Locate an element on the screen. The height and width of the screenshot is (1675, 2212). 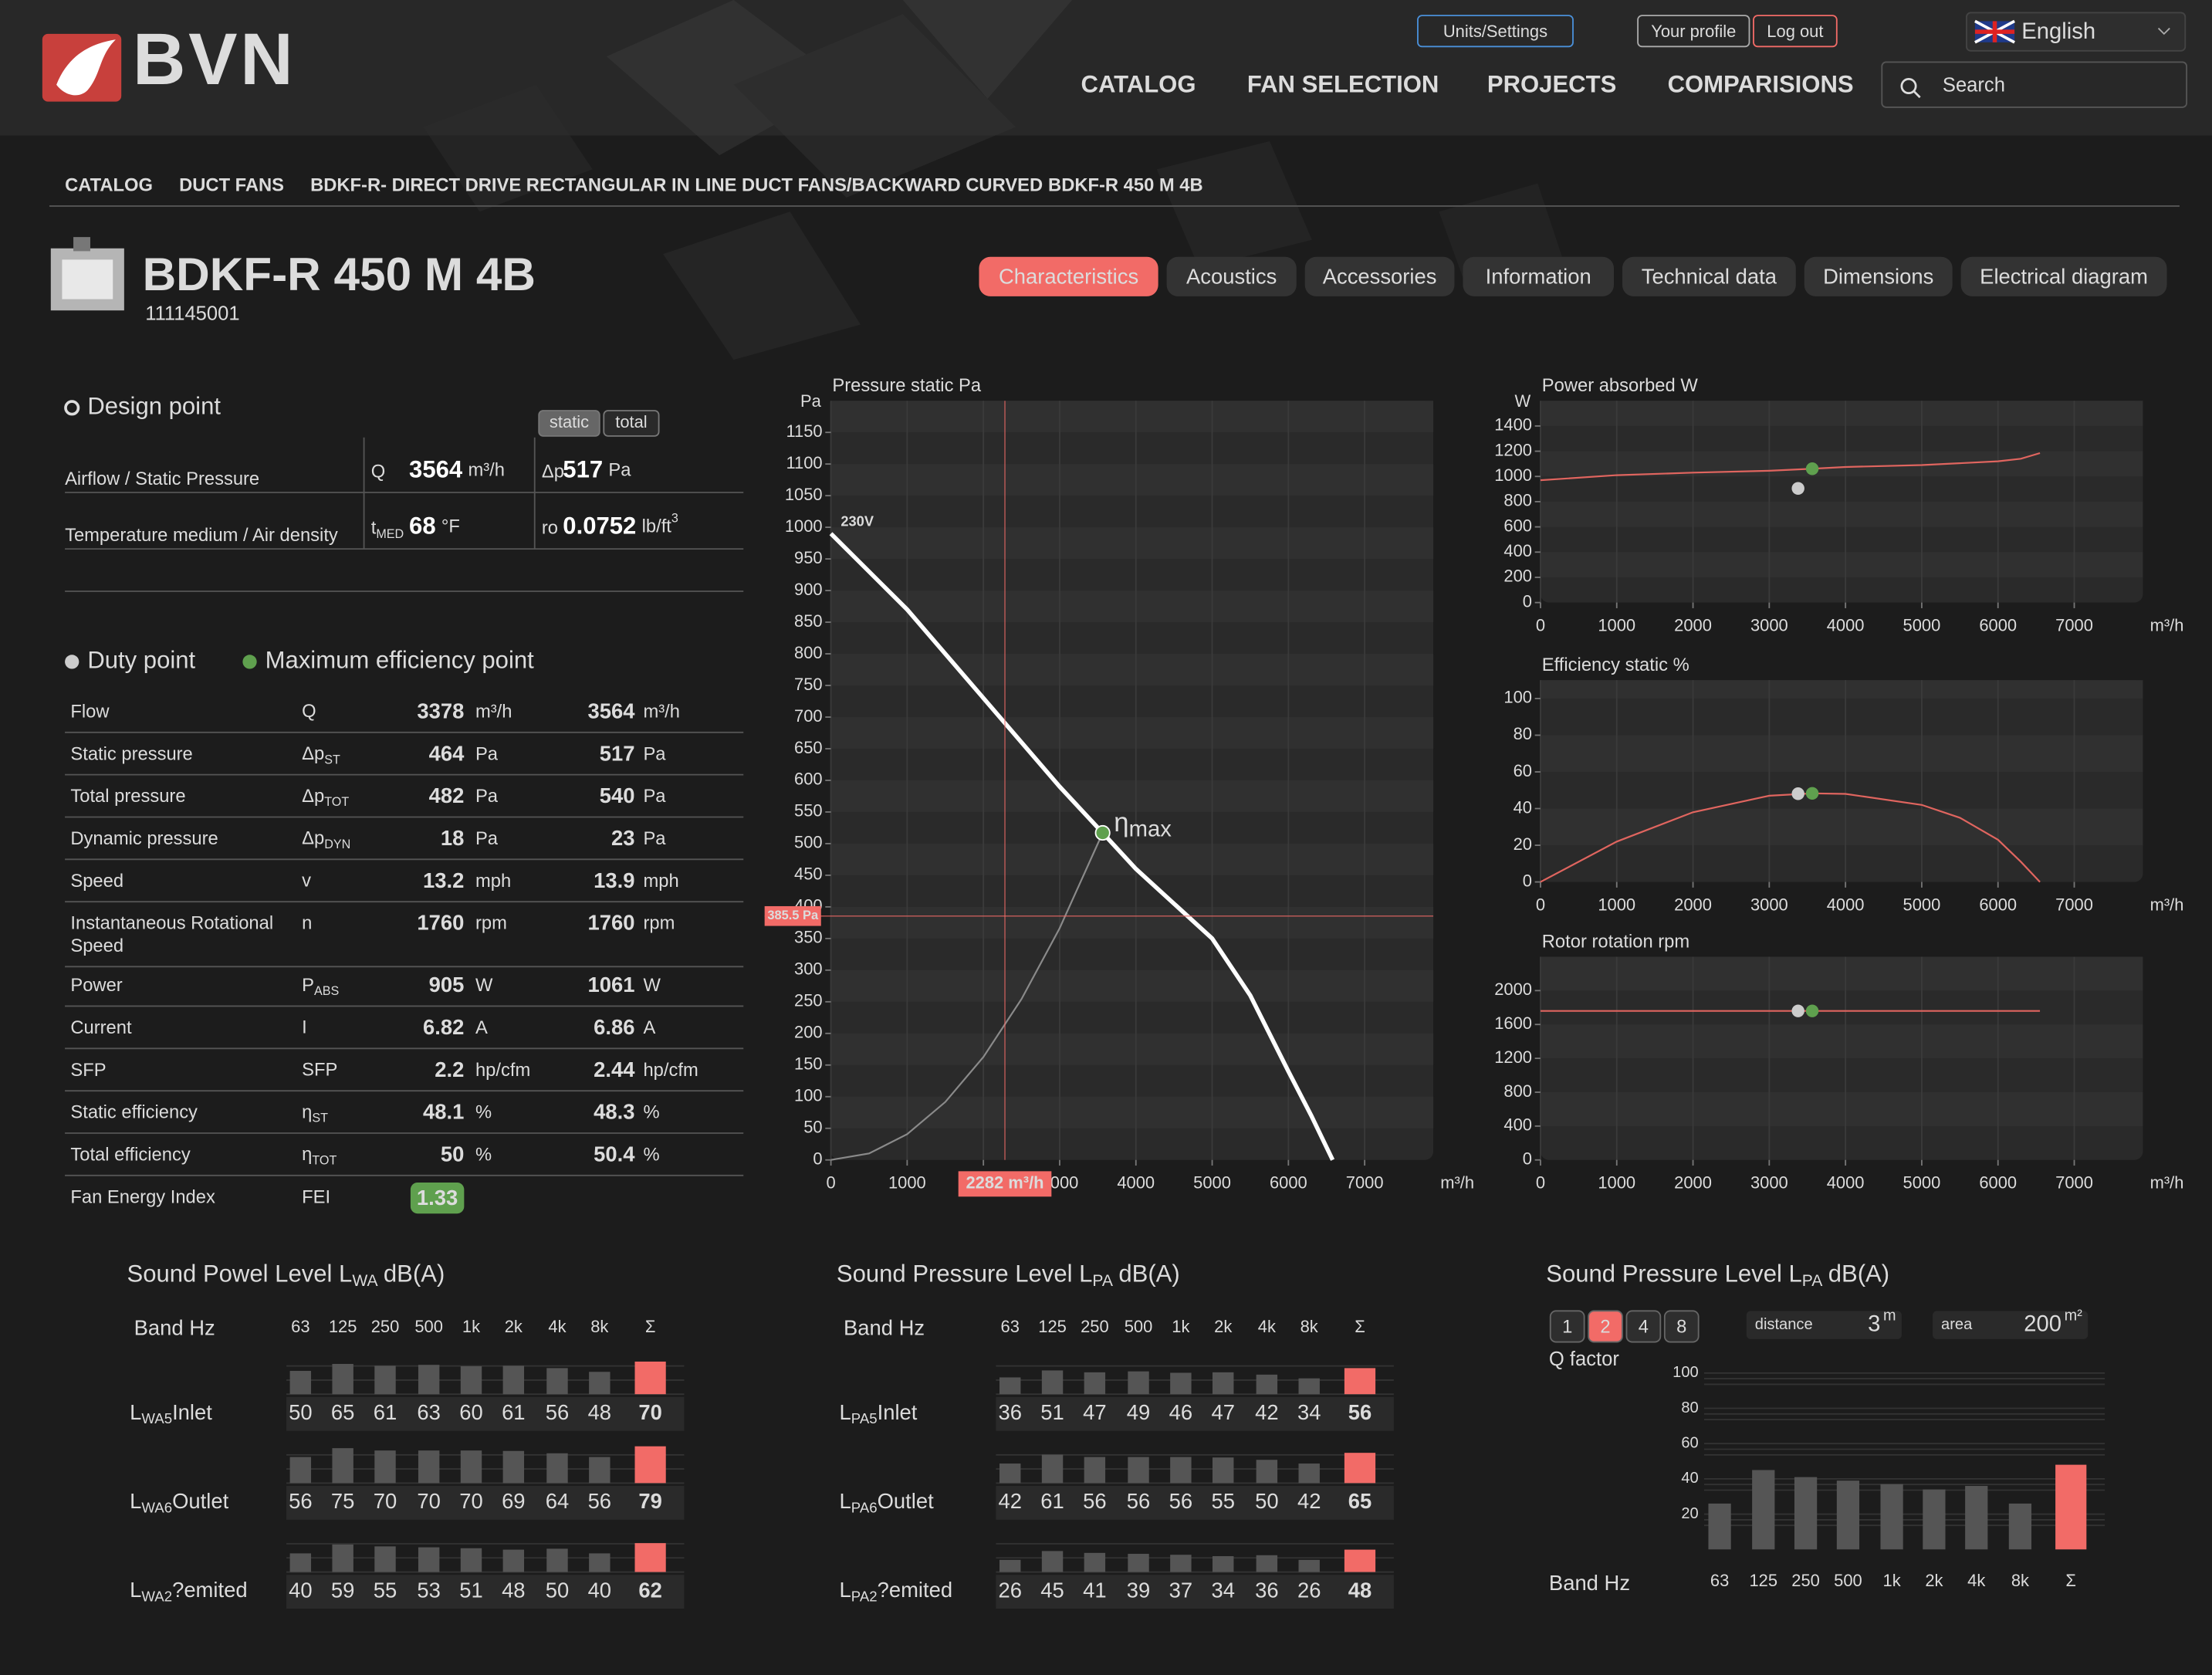
search-icon is located at coordinates (1917, 94).